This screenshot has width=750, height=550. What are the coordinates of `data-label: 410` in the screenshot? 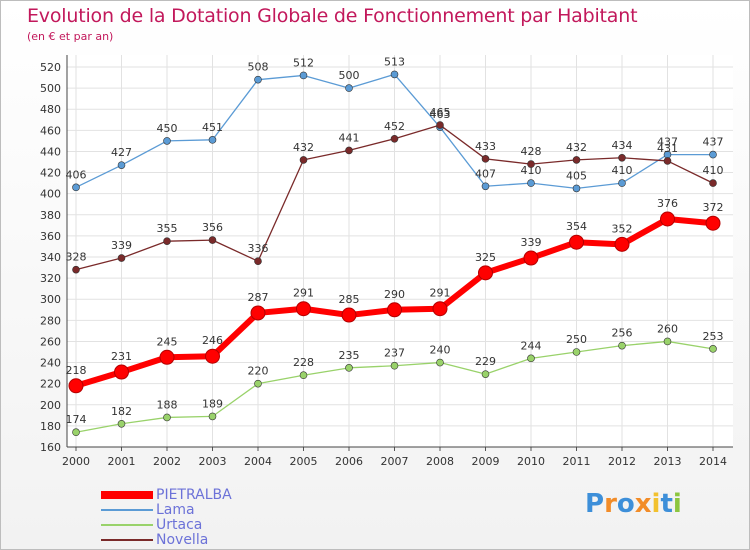 It's located at (531, 170).